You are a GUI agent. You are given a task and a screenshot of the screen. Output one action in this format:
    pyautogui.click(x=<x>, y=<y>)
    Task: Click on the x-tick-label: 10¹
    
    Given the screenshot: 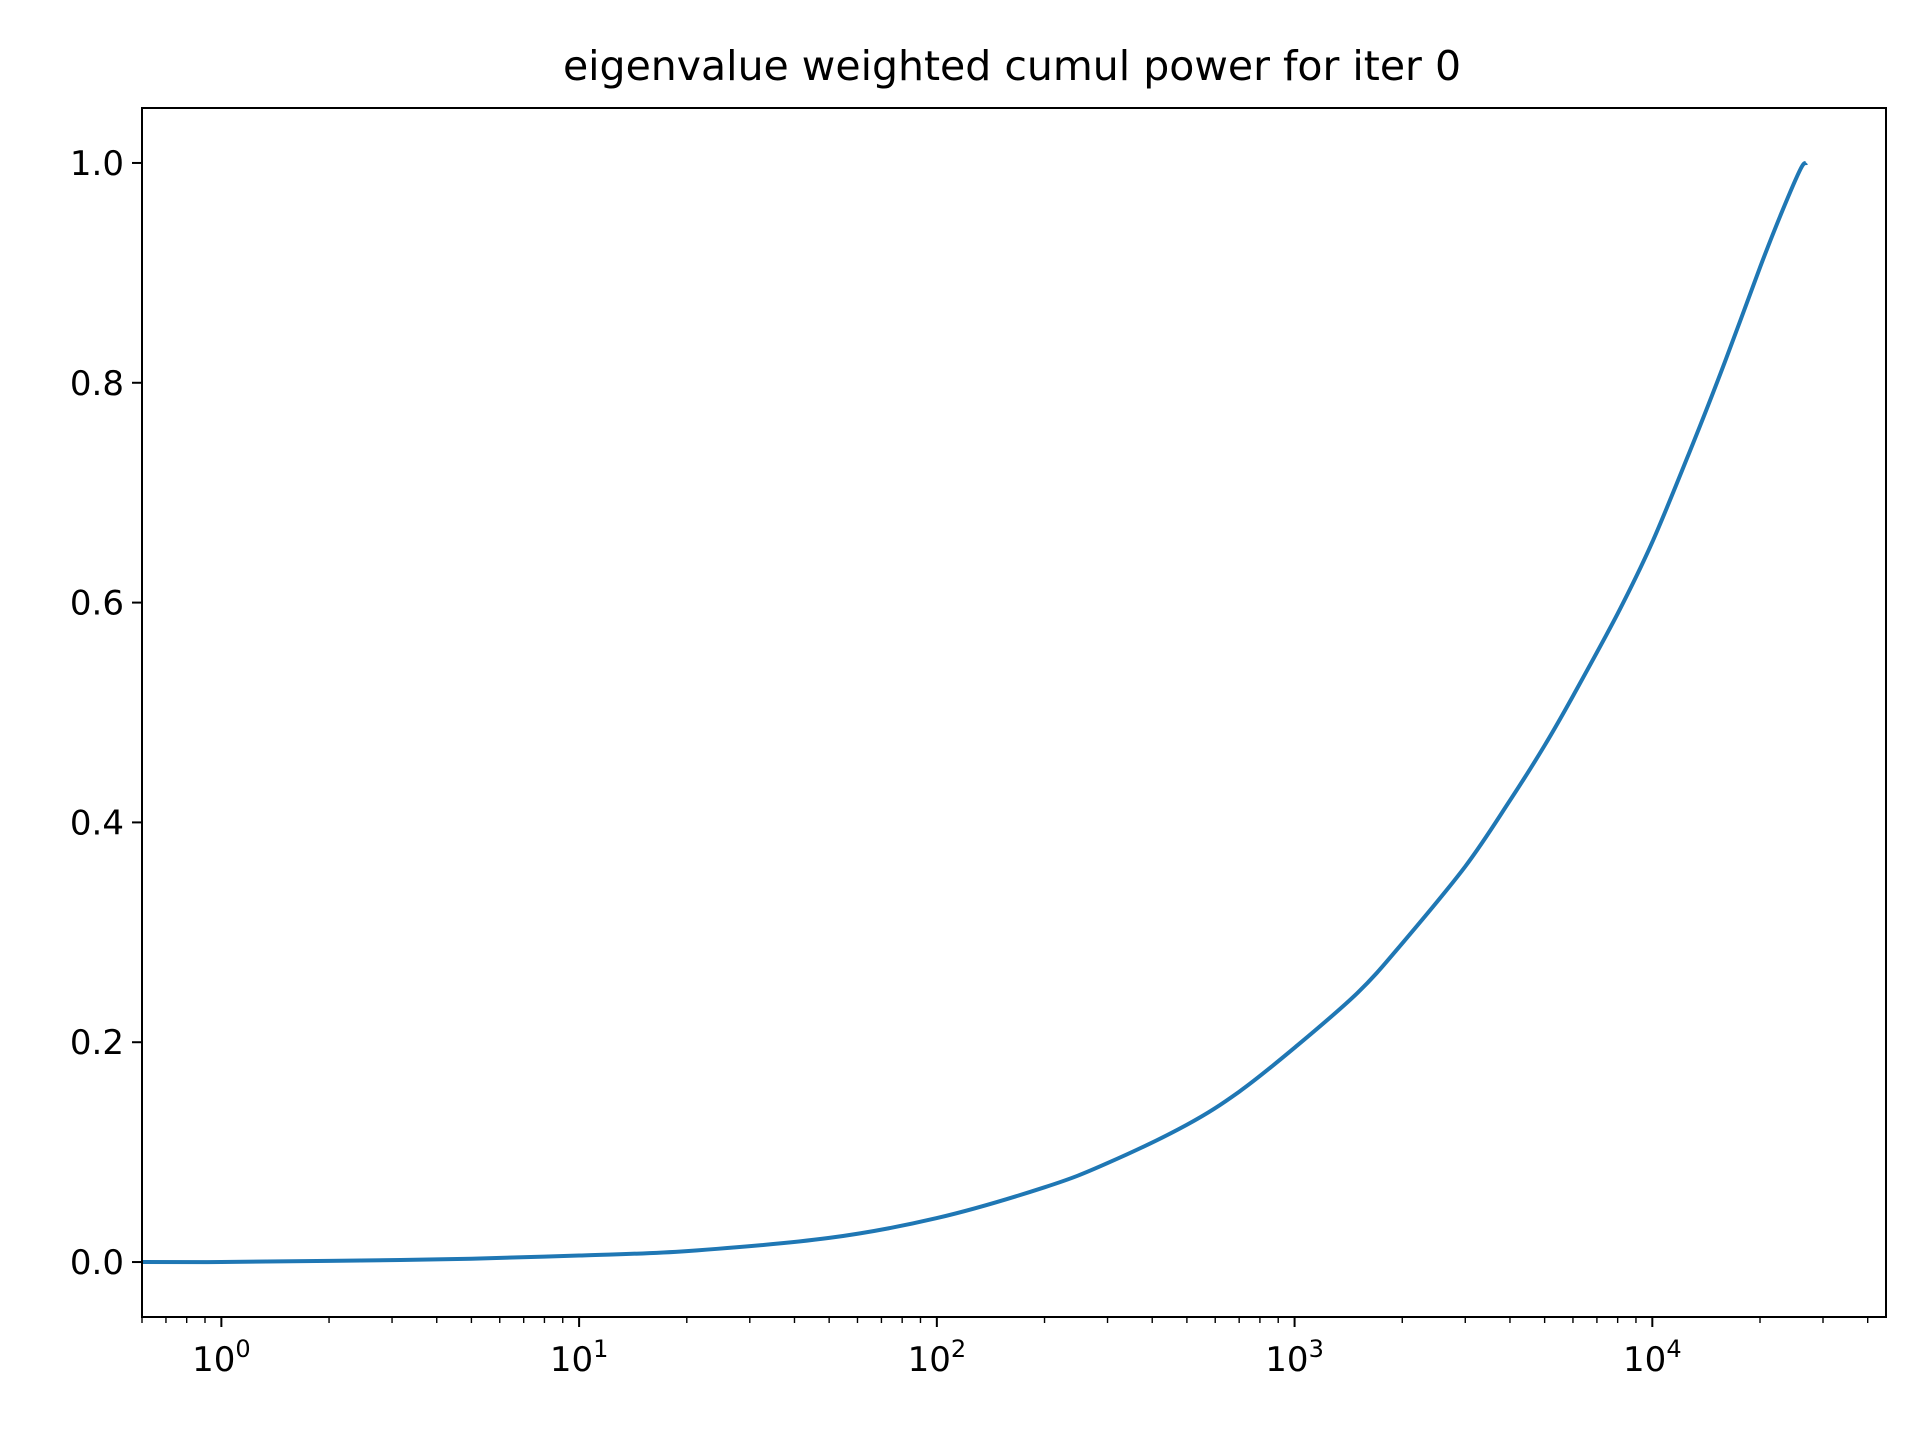 What is the action you would take?
    pyautogui.click(x=579, y=1357)
    